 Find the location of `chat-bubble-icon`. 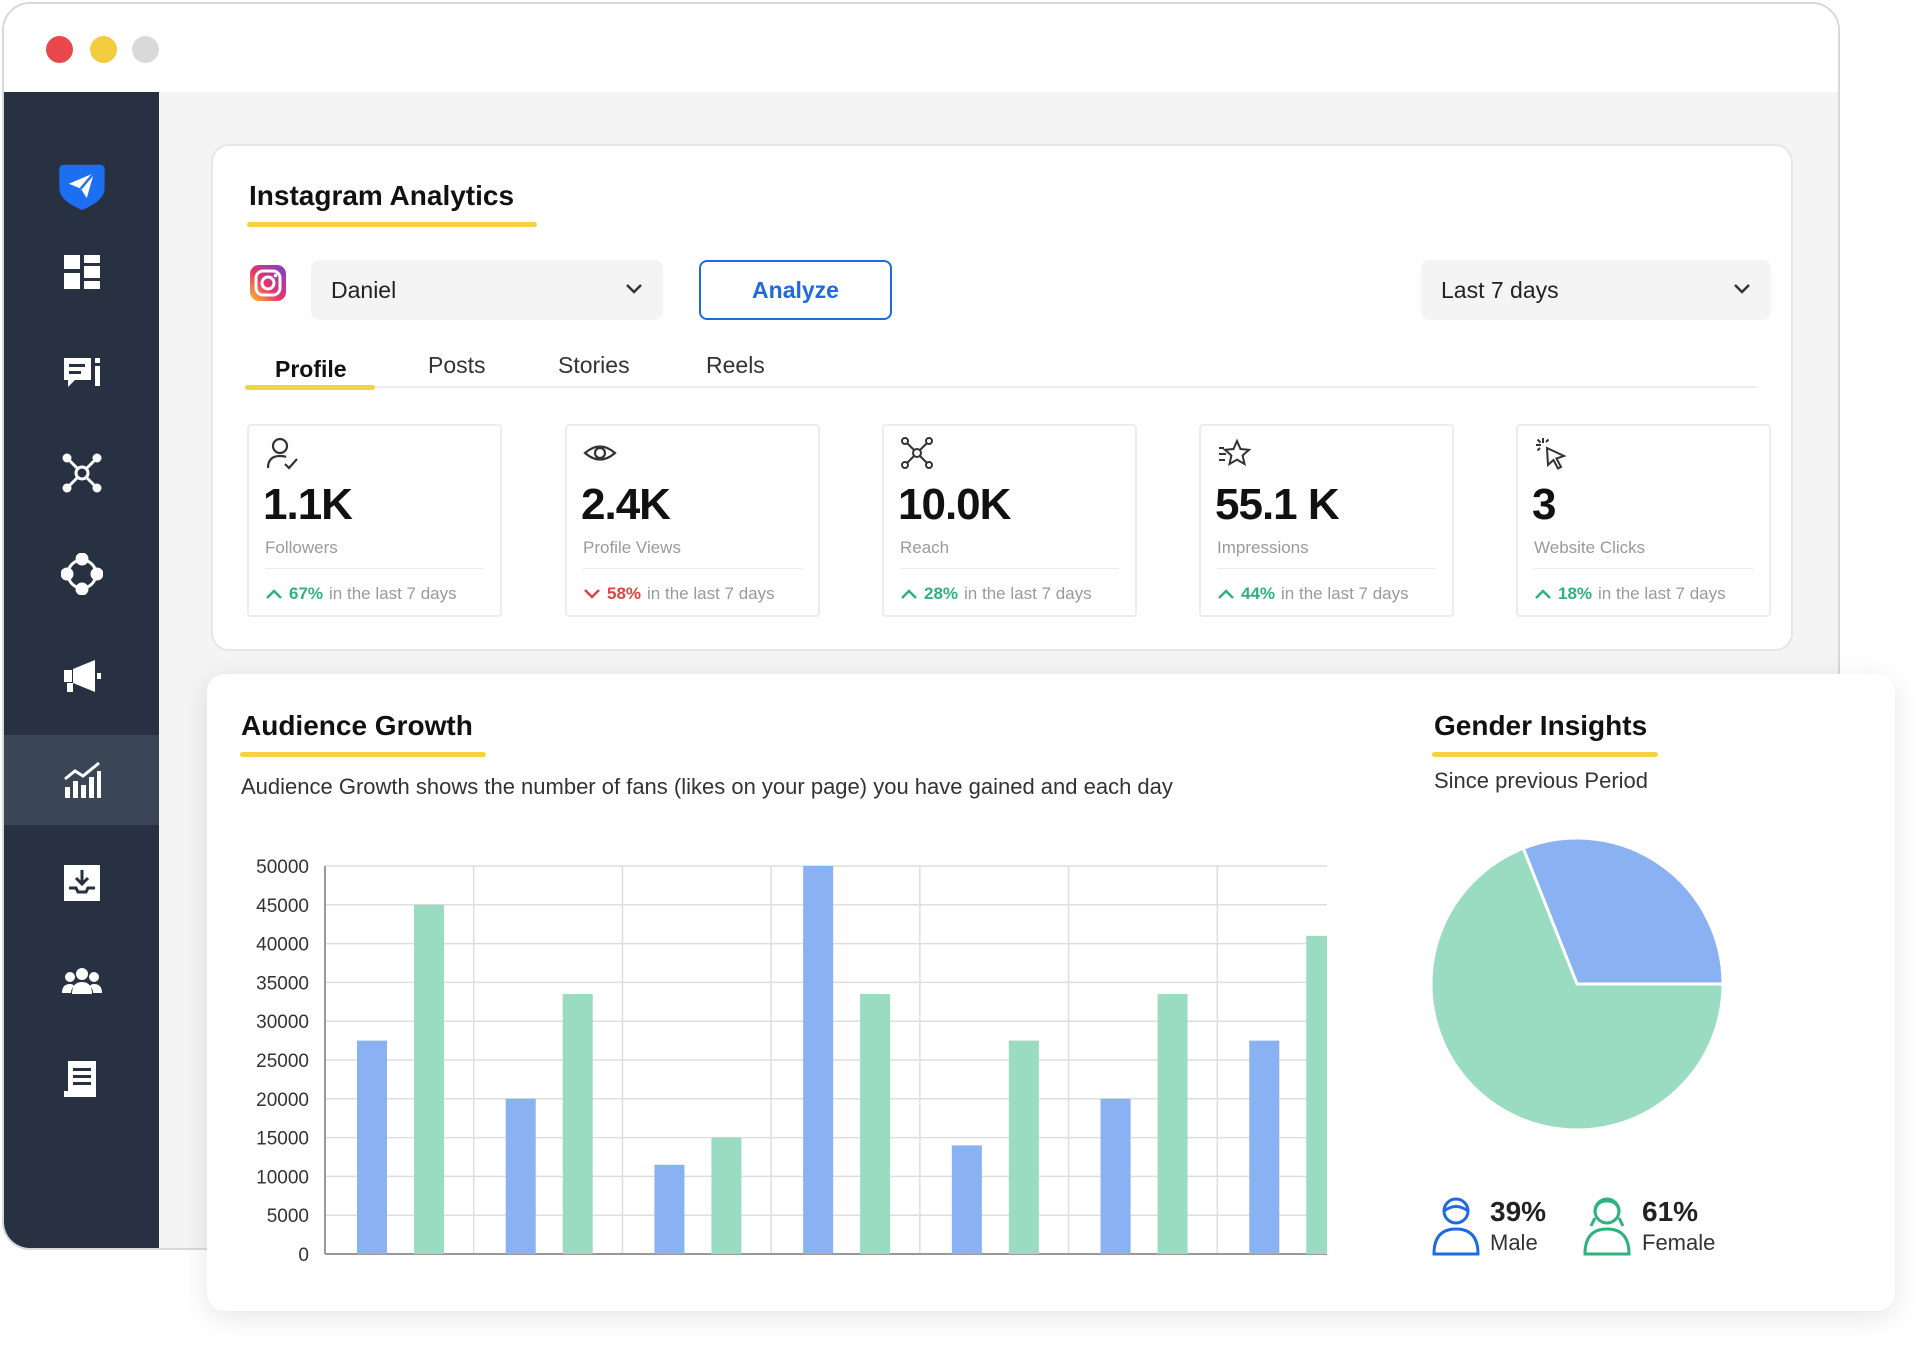

chat-bubble-icon is located at coordinates (81, 372).